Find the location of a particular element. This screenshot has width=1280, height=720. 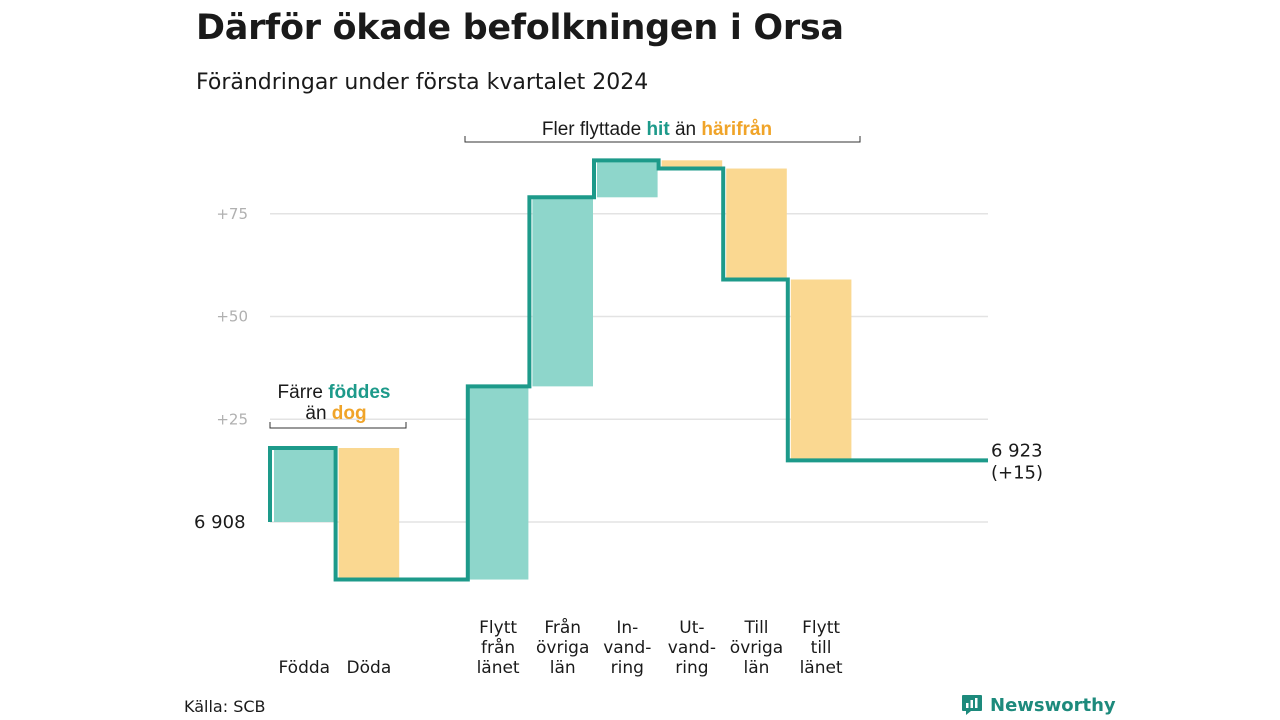

x-category-label: Ut-vand-ring is located at coordinates (692, 648).